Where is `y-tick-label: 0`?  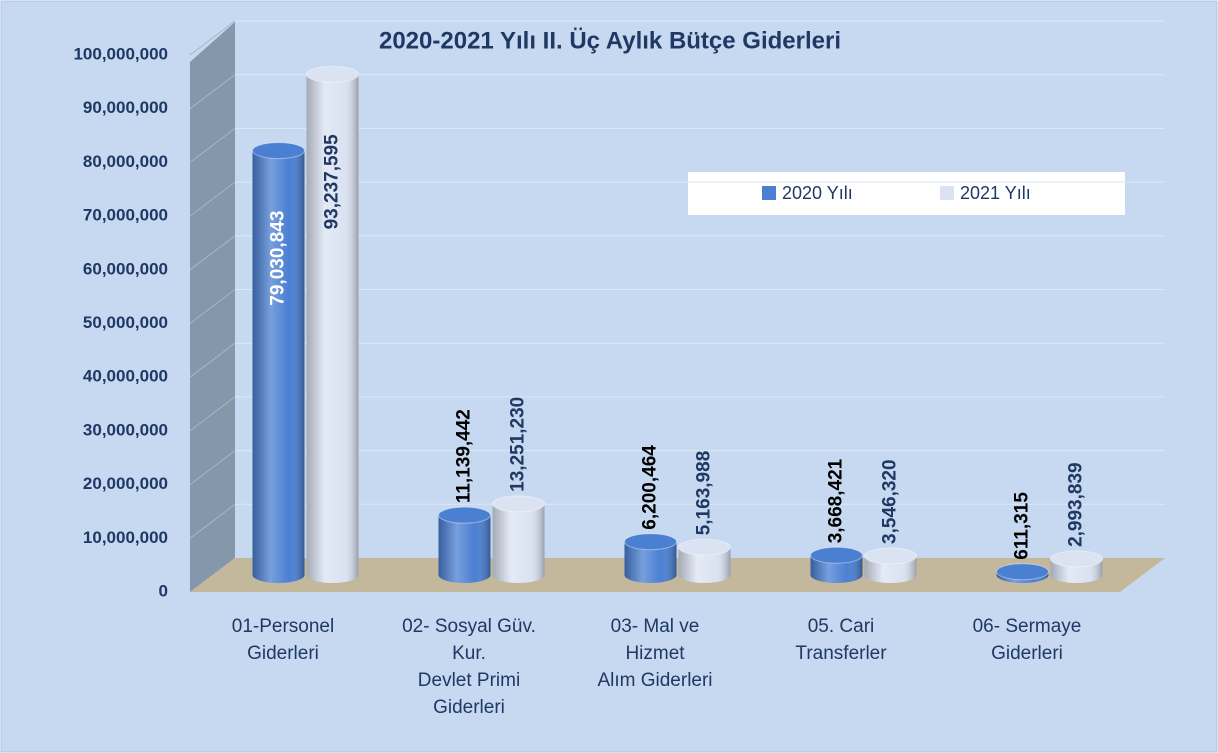
y-tick-label: 0 is located at coordinates (163, 590).